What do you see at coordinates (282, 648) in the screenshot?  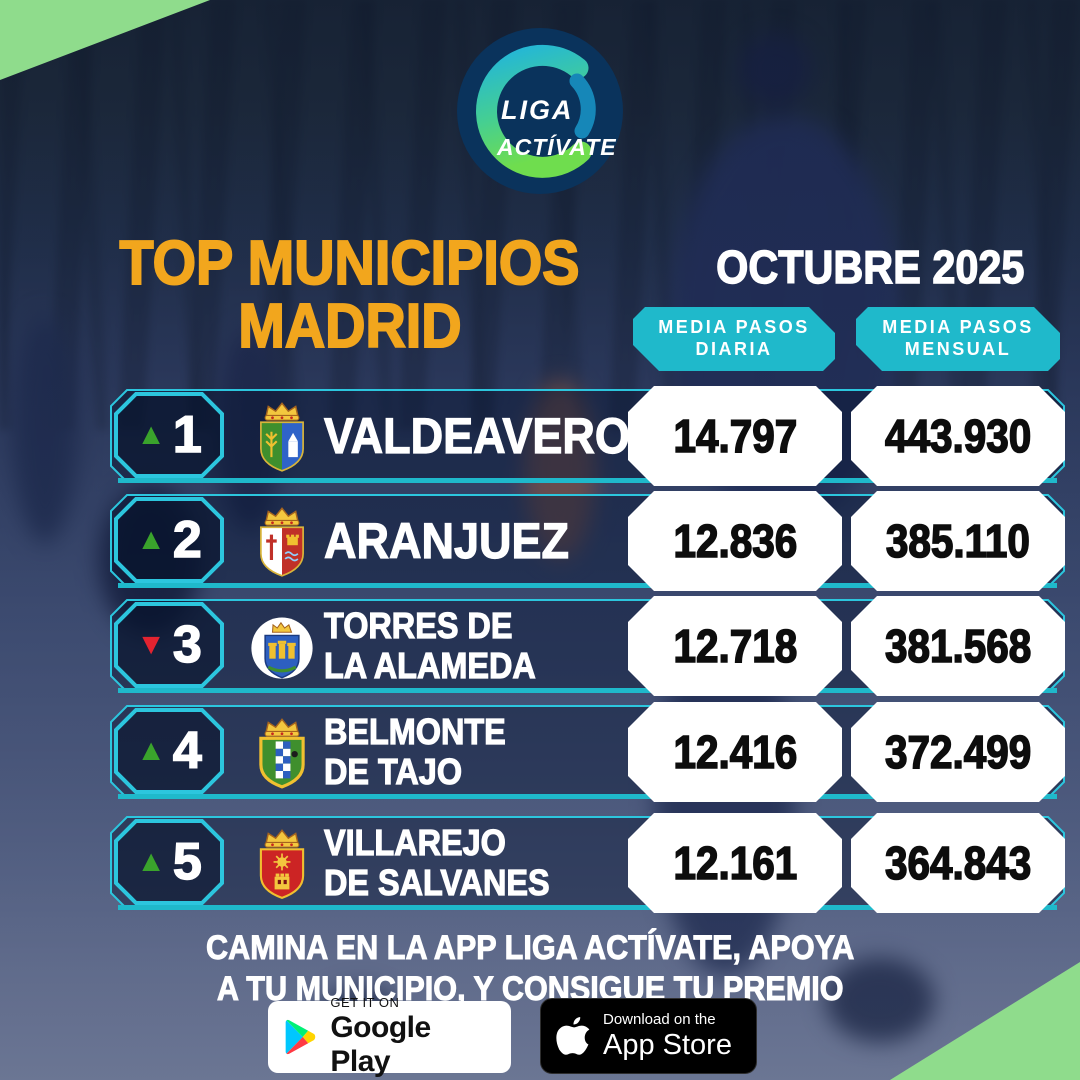 I see `torres-de-la-alameda-crest-icon` at bounding box center [282, 648].